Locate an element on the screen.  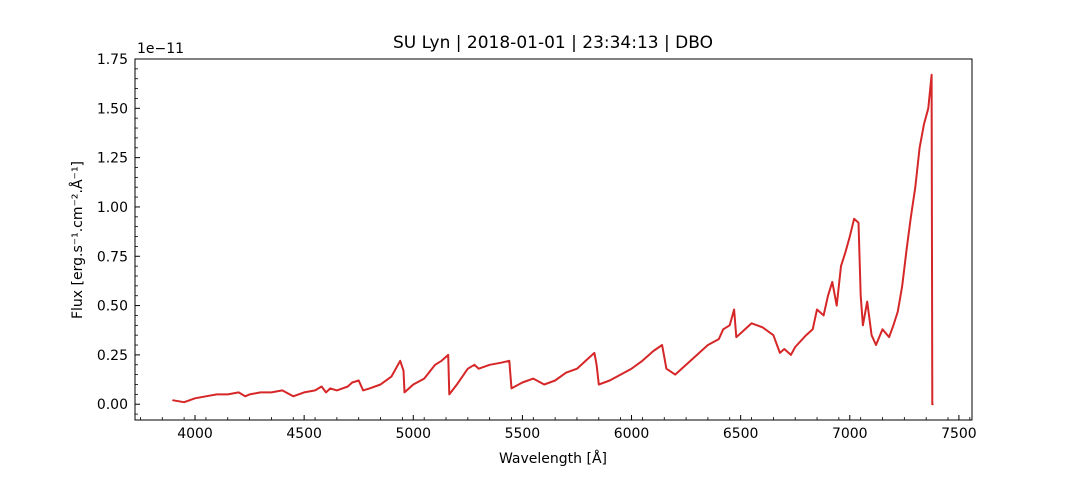
x-axis-label: Wavelength [Å] is located at coordinates (553, 458).